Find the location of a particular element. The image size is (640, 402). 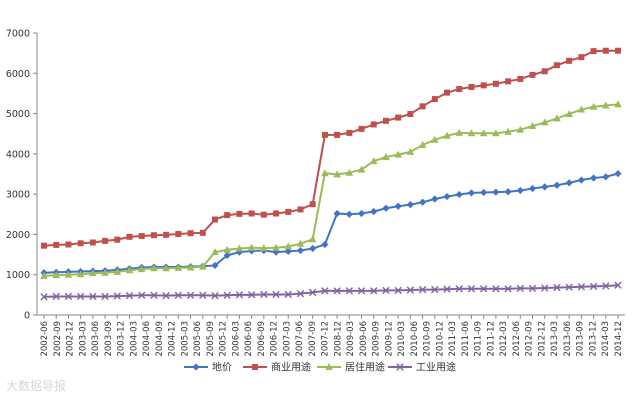

y-tick-label: 4000 is located at coordinates (18, 154).